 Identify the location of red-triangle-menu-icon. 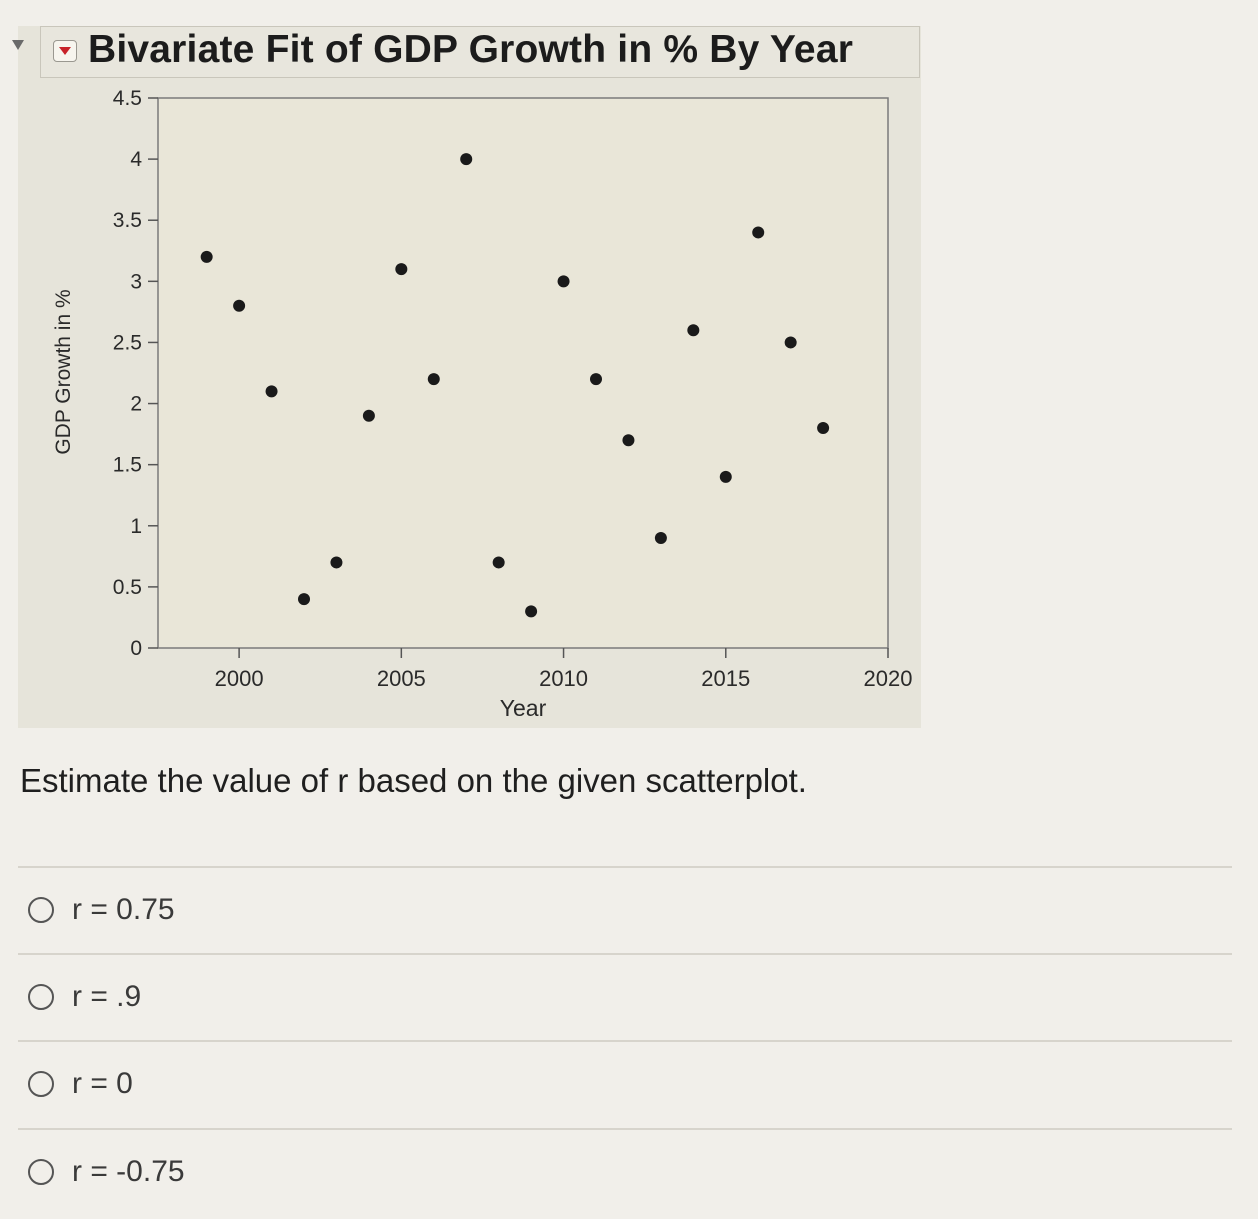
(65, 51).